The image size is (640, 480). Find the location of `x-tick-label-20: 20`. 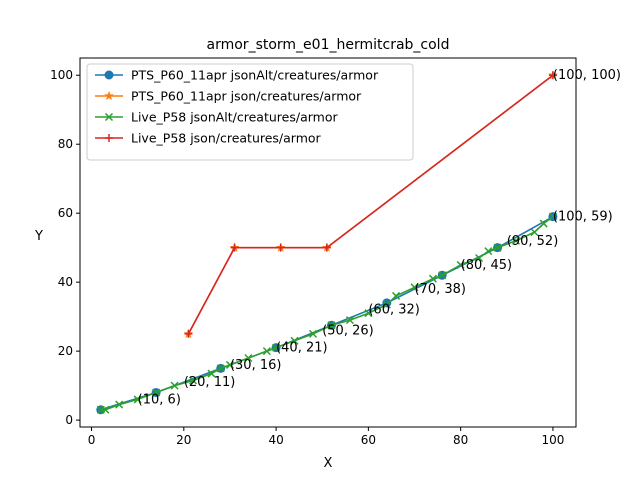

x-tick-label-20: 20 is located at coordinates (183, 440).